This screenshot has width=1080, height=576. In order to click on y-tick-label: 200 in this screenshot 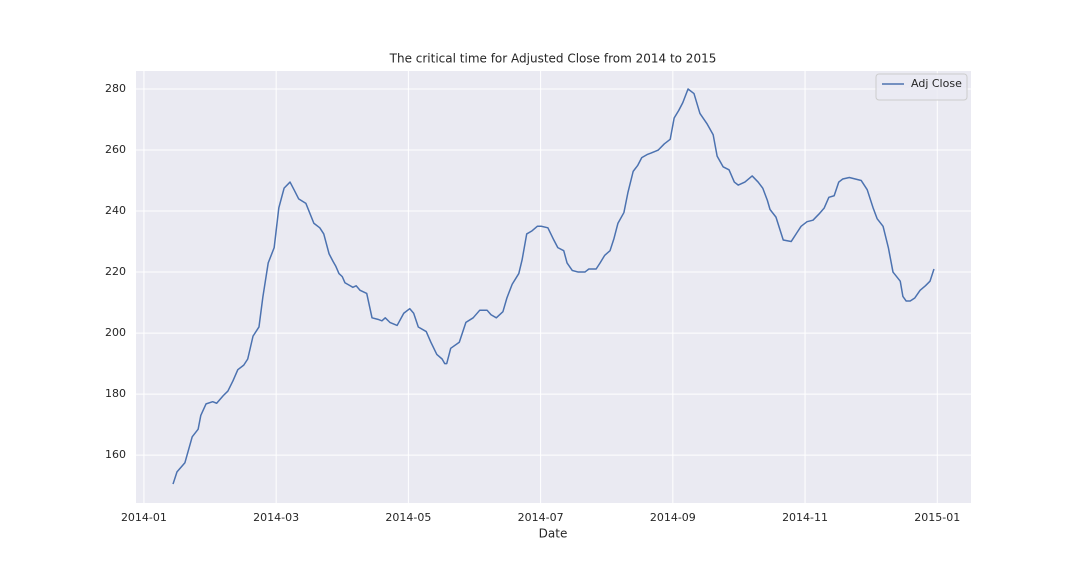, I will do `click(115, 332)`.